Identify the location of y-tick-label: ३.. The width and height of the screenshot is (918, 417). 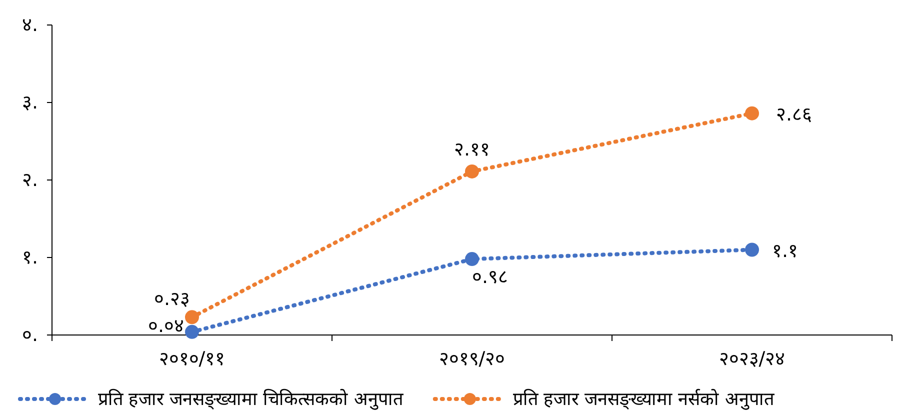
(30, 103).